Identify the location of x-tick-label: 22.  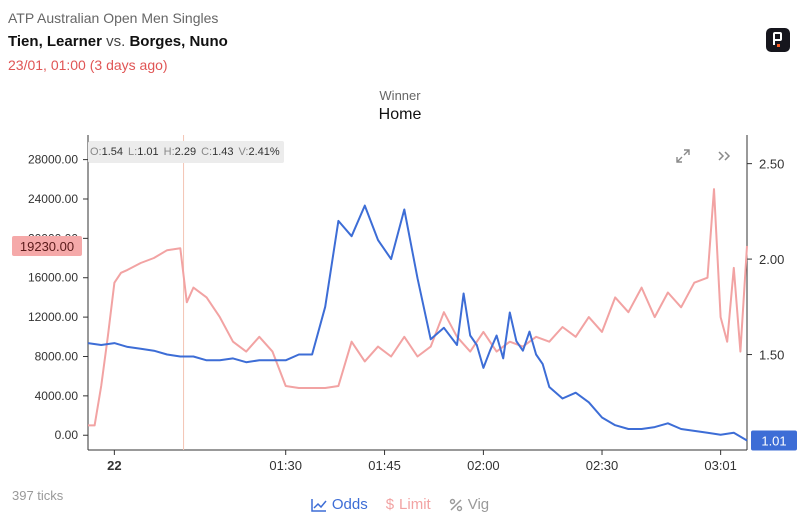
(114, 464).